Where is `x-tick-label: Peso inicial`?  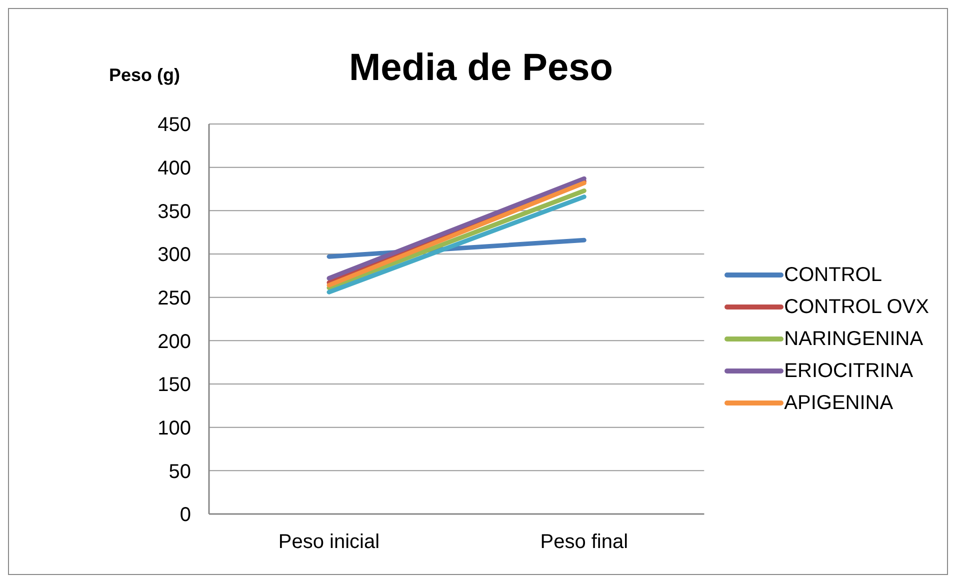
x-tick-label: Peso inicial is located at coordinates (329, 542).